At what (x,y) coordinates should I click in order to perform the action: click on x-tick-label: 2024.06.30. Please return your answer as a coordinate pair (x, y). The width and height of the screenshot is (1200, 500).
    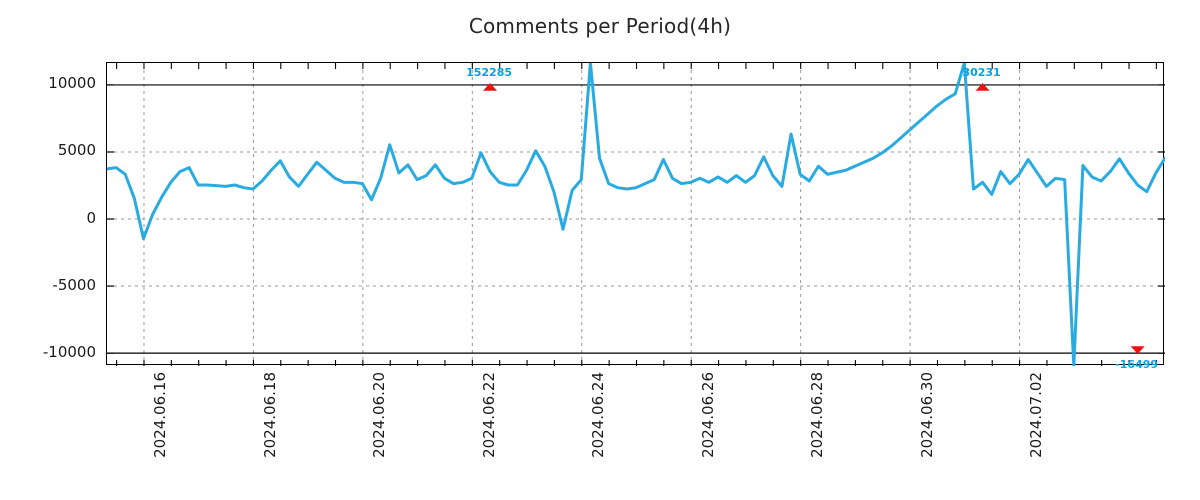
    Looking at the image, I should click on (926, 415).